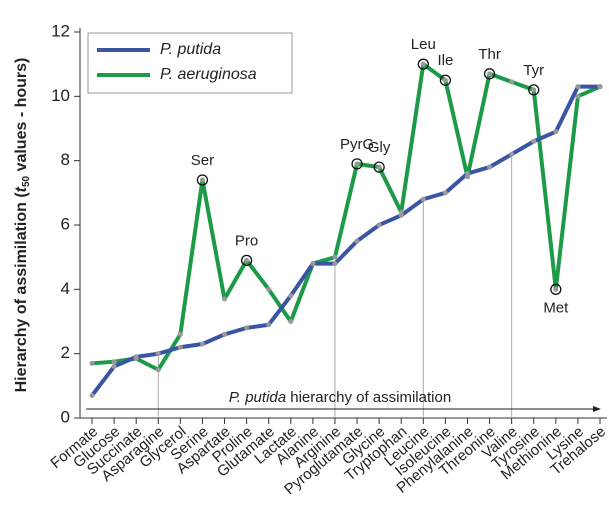  I want to click on y-tick-label: 8, so click(65, 159).